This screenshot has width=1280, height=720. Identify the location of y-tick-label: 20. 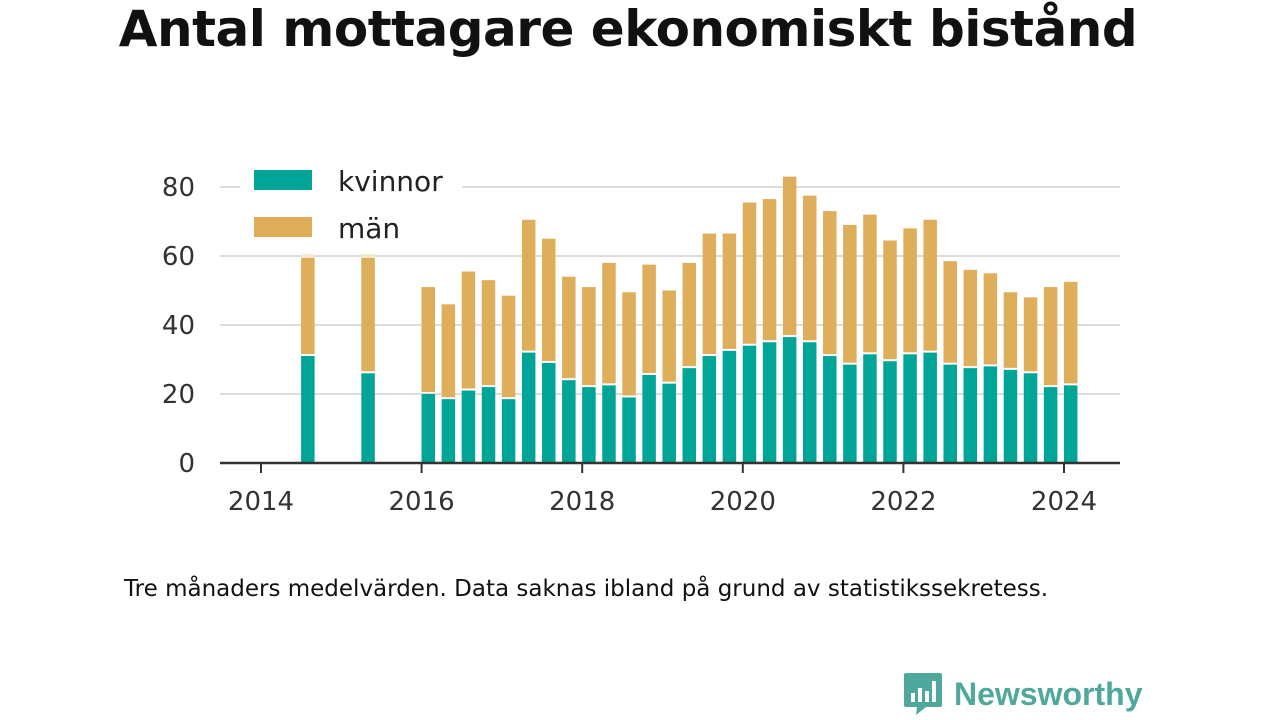
(178, 395).